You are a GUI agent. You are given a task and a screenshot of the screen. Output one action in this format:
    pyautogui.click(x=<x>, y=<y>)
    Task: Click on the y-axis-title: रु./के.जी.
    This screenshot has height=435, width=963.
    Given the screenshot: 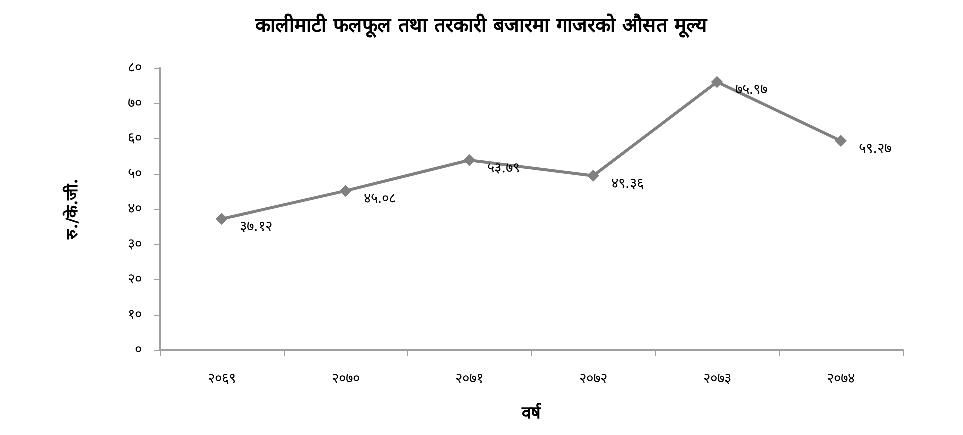 What is the action you would take?
    pyautogui.click(x=72, y=209)
    